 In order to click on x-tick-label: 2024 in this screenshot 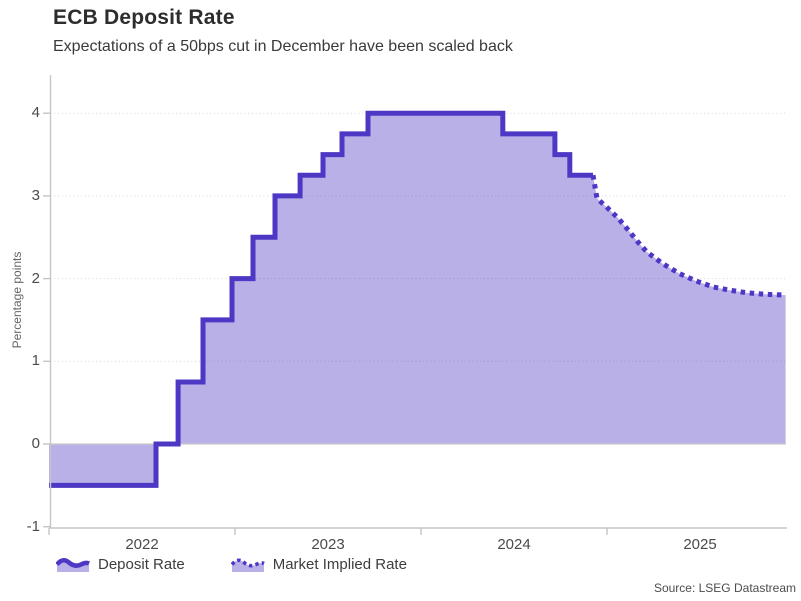, I will do `click(514, 544)`.